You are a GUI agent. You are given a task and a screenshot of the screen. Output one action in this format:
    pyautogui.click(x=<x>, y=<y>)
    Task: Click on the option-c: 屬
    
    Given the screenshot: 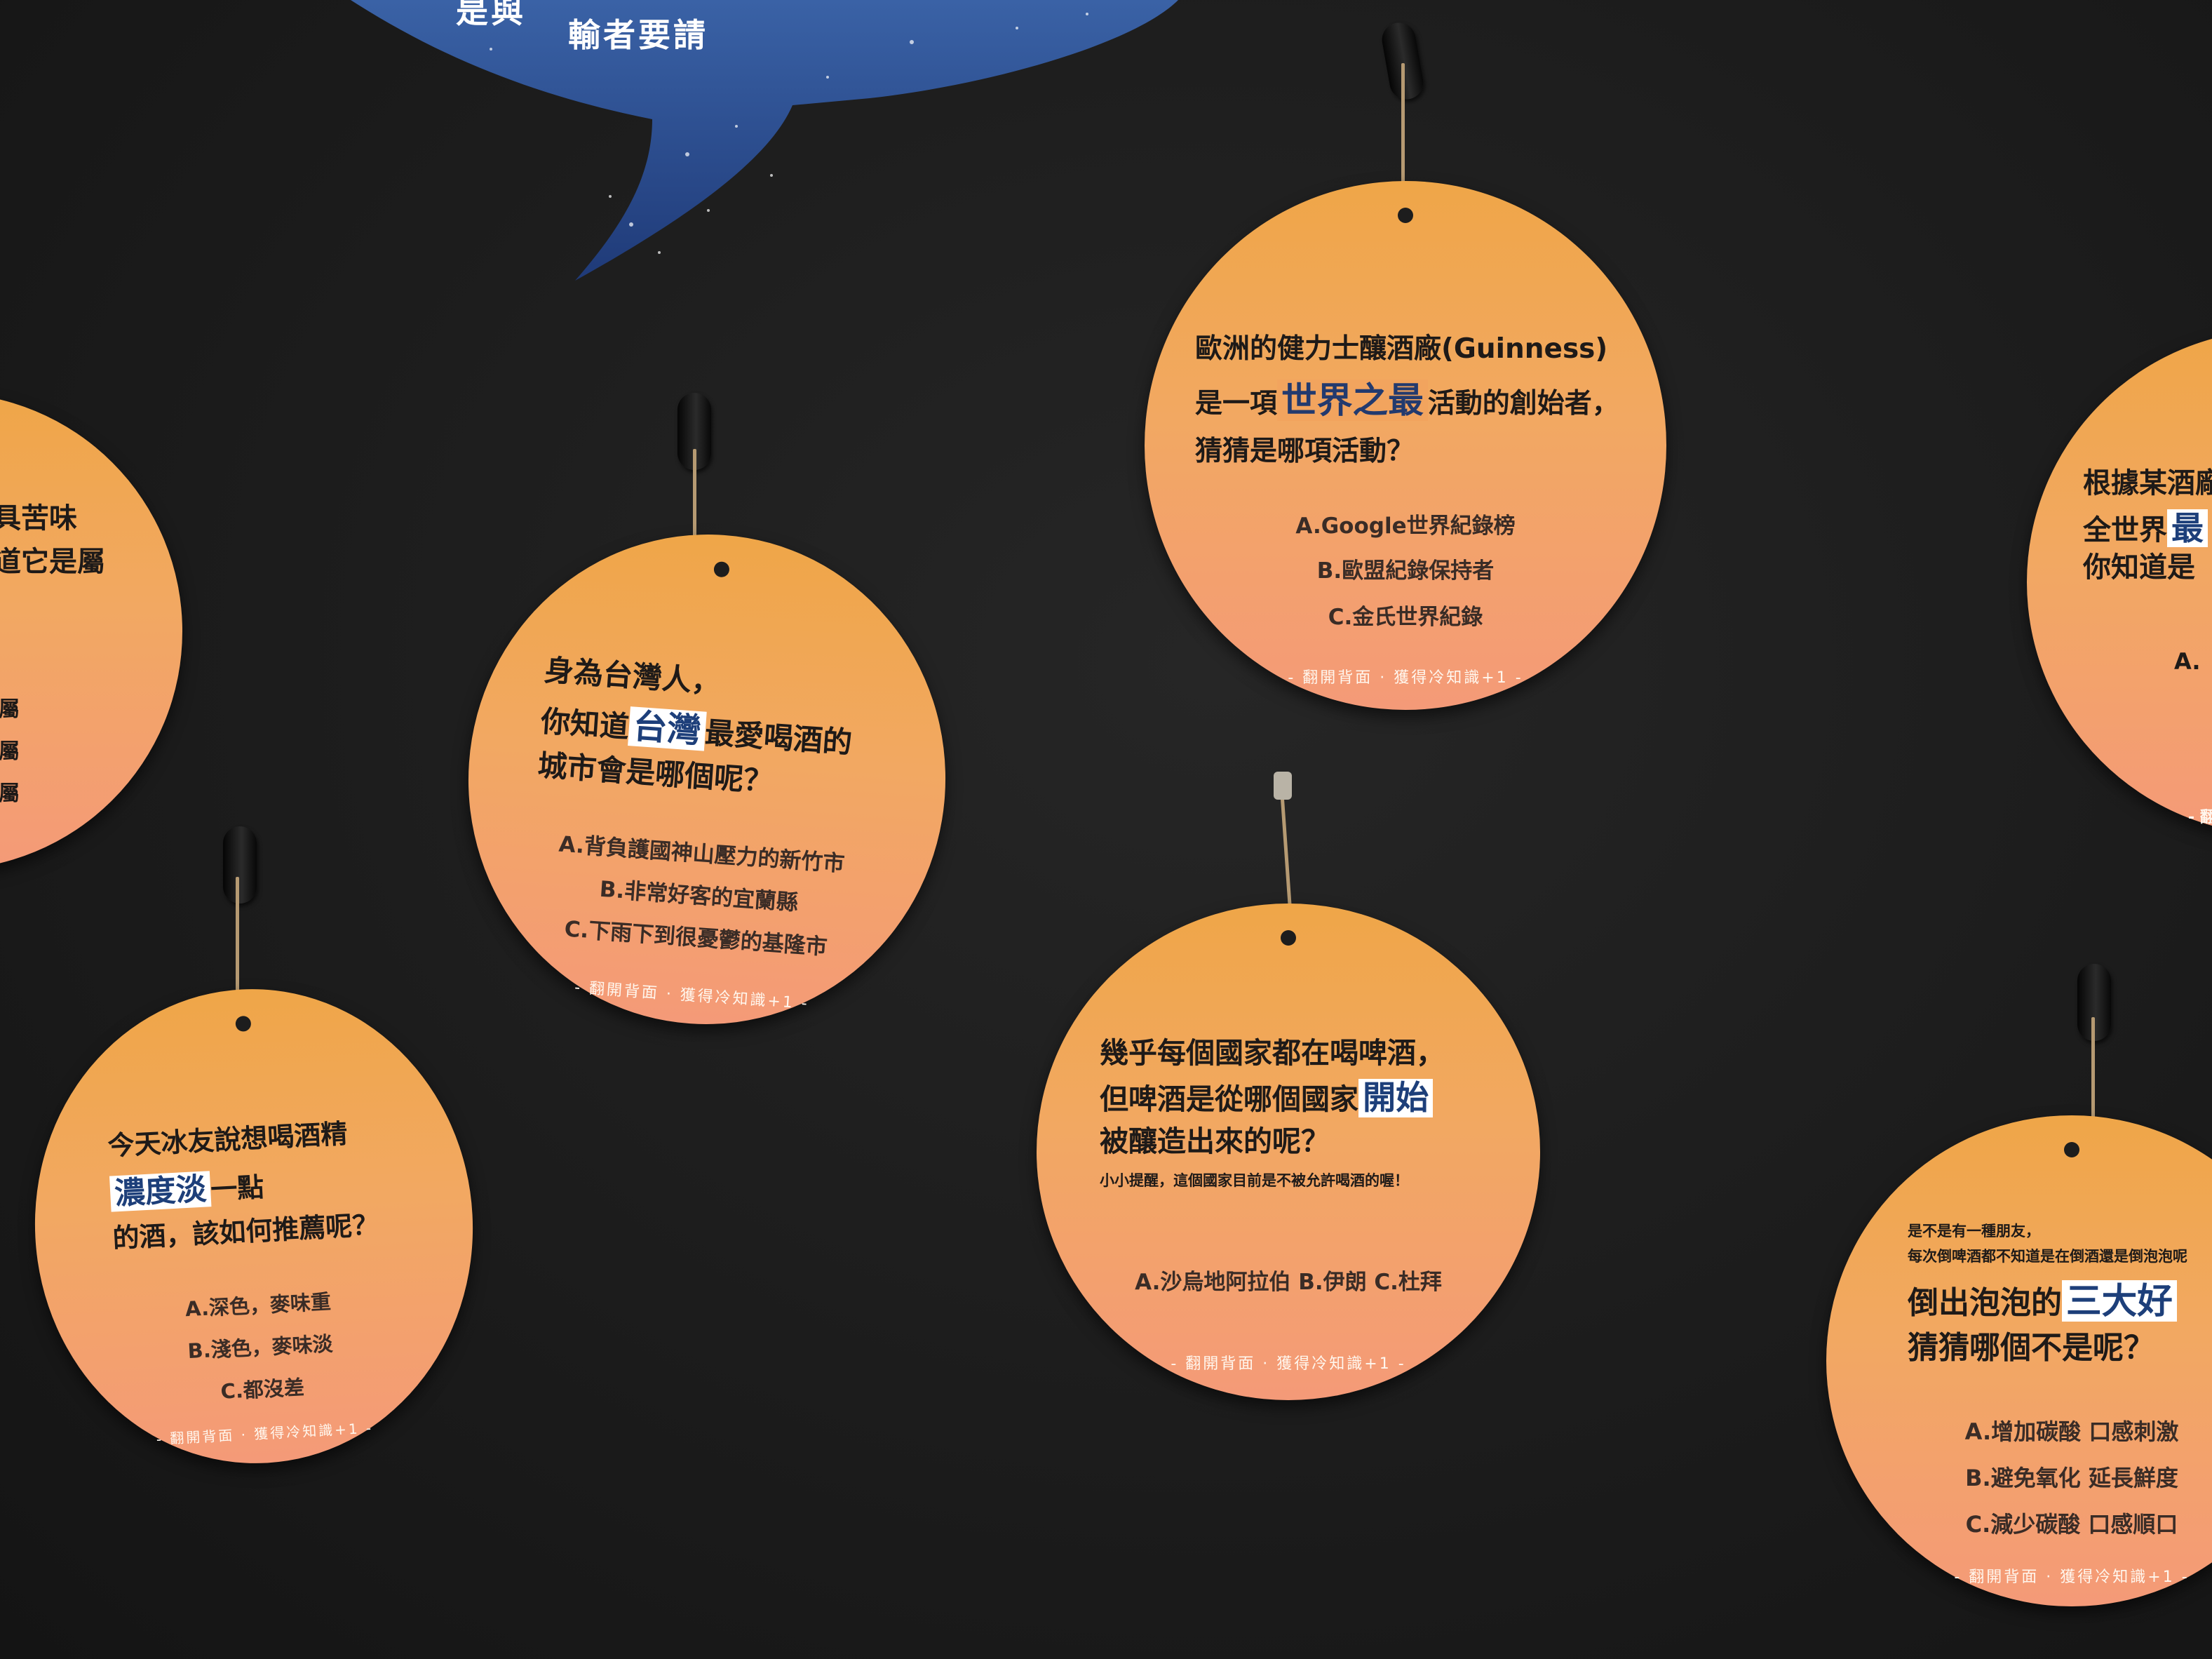 What is the action you would take?
    pyautogui.click(x=10, y=795)
    